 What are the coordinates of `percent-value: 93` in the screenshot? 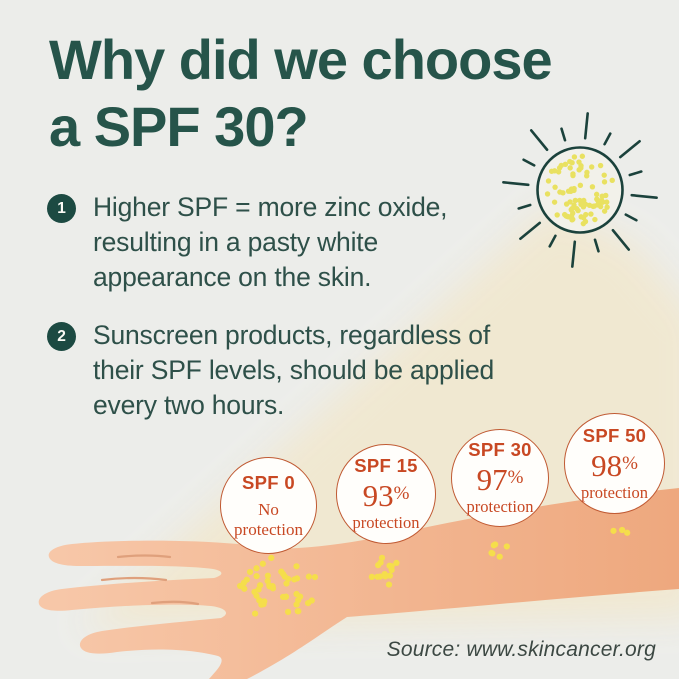 It's located at (378, 496).